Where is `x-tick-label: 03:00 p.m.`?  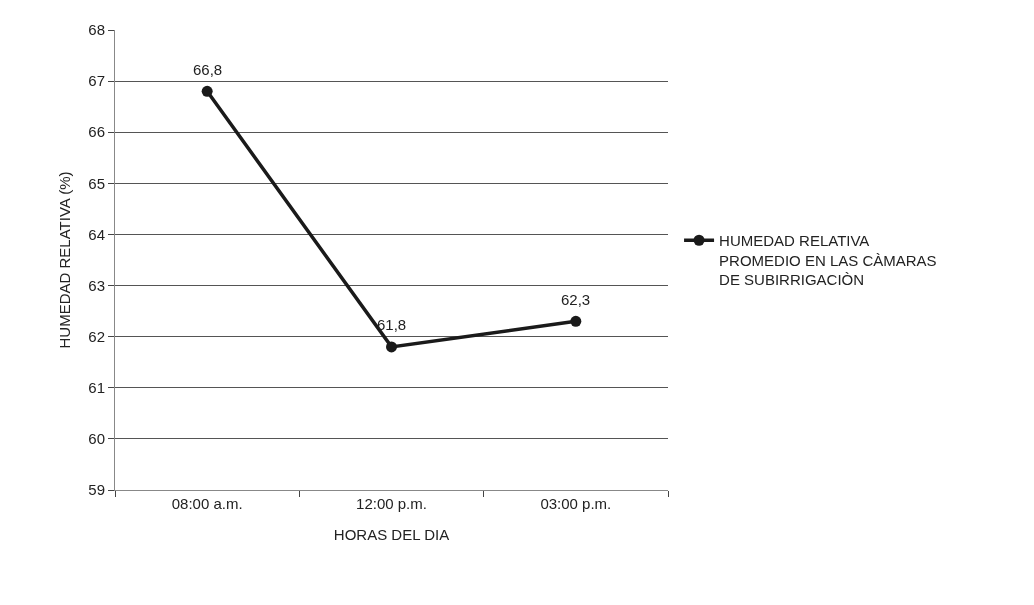
x-tick-label: 03:00 p.m. is located at coordinates (576, 503).